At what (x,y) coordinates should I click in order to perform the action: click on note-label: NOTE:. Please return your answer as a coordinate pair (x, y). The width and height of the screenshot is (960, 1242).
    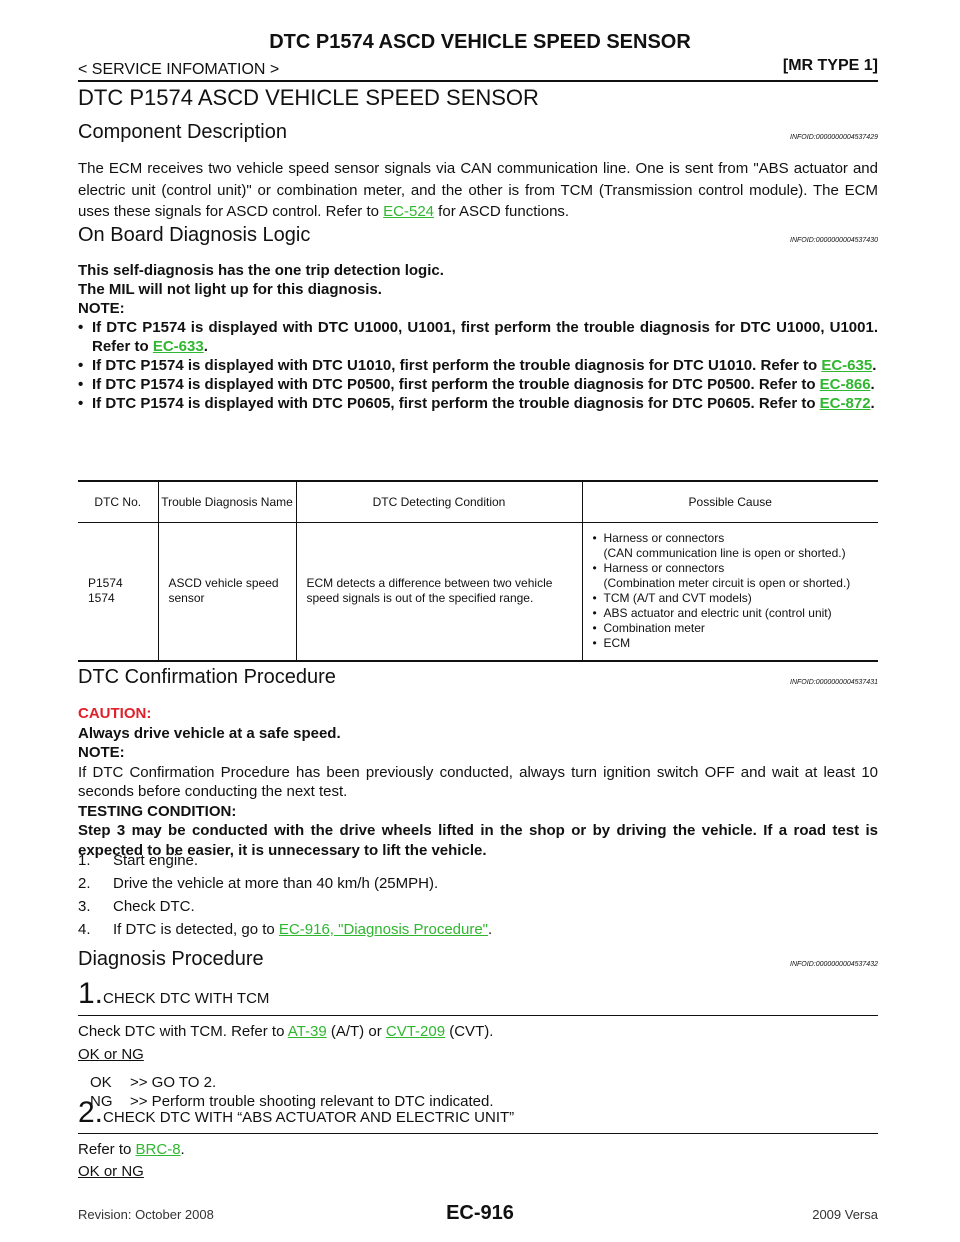
    Looking at the image, I should click on (101, 752).